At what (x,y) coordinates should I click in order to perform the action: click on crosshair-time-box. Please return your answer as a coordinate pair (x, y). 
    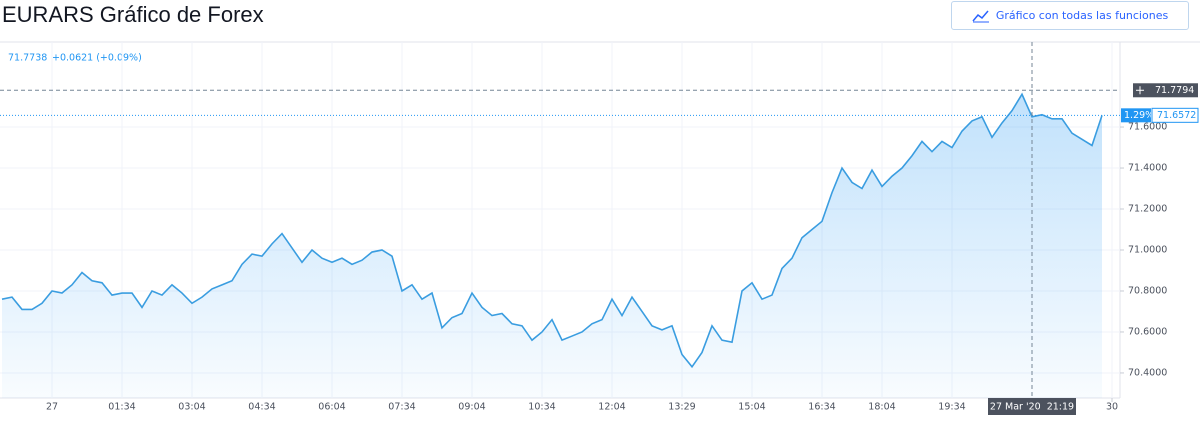
    Looking at the image, I should click on (1032, 406).